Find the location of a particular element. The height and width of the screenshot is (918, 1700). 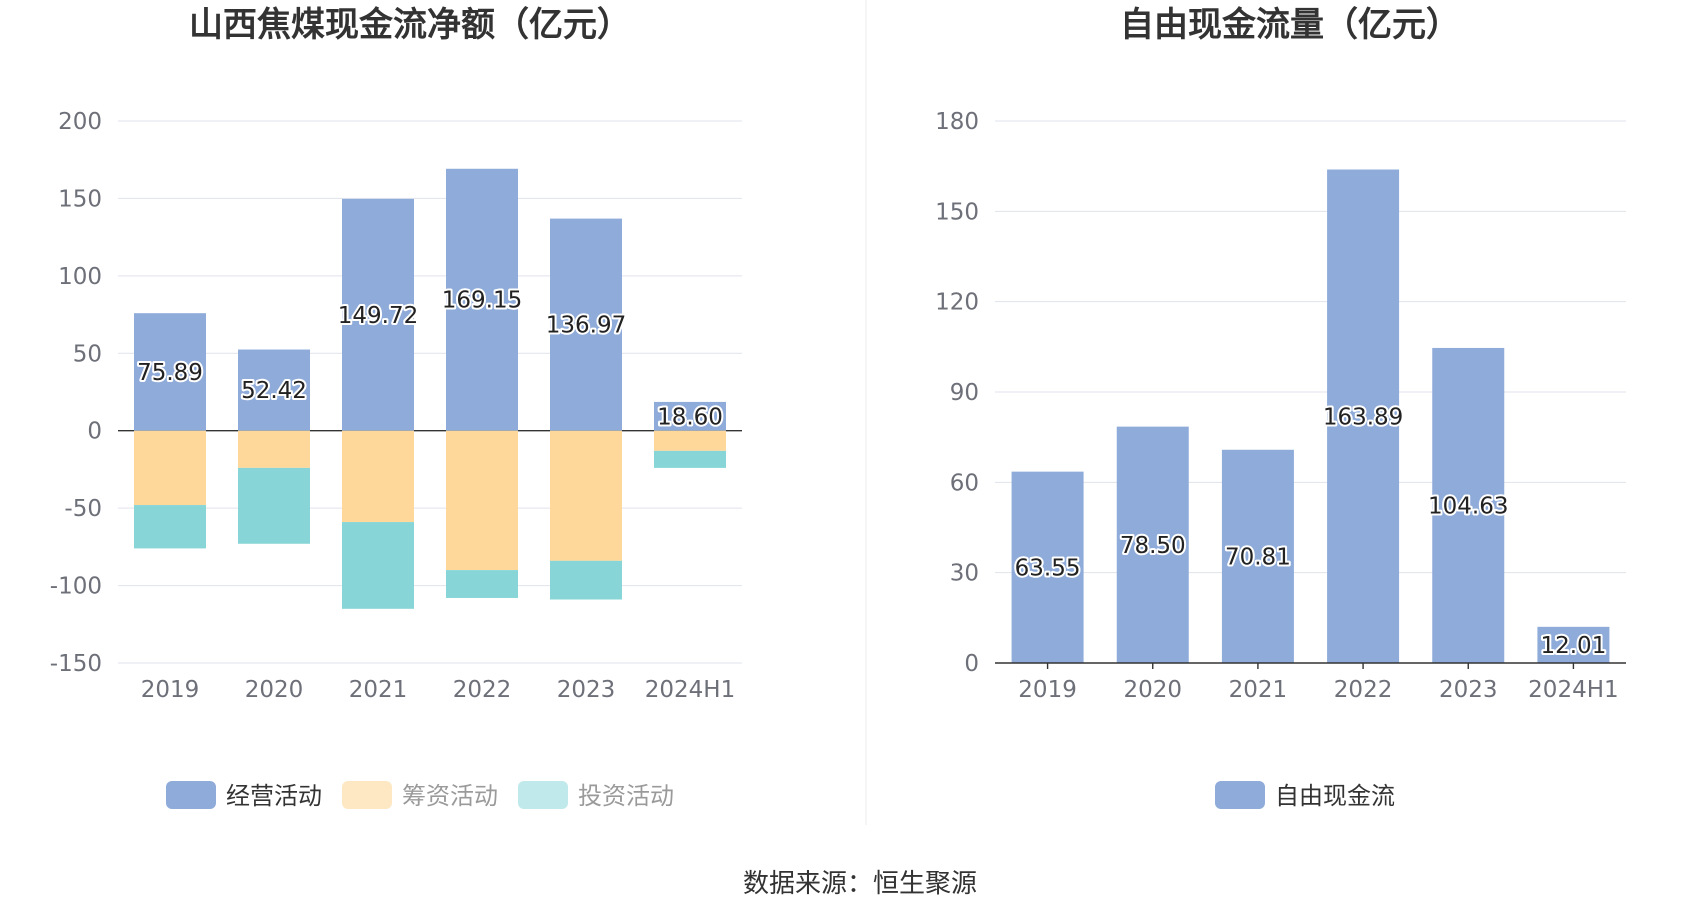

y-tick-label: -50 is located at coordinates (83, 509).